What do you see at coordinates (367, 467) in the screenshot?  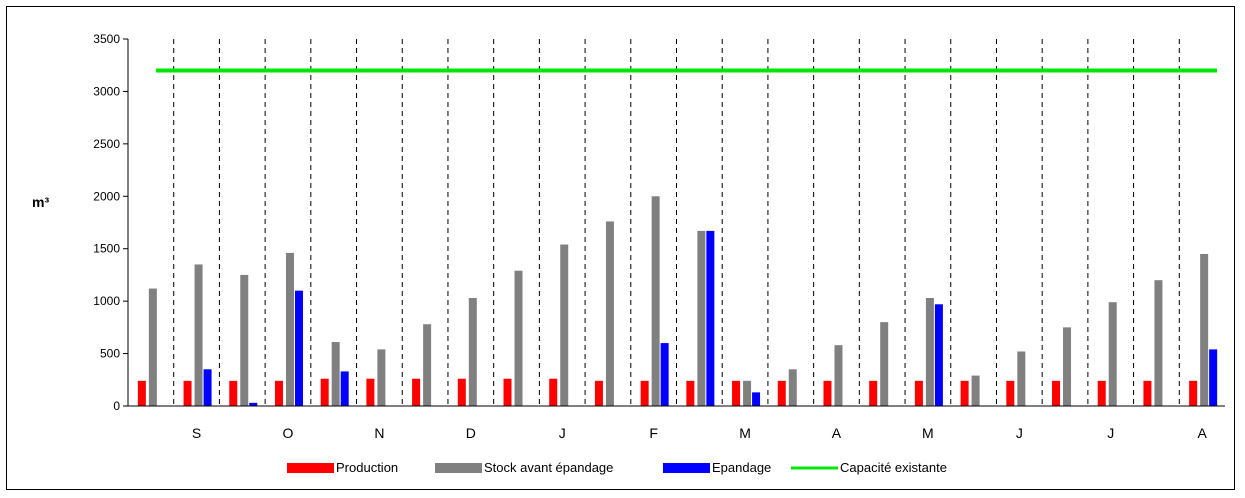 I see `legend-label: Production` at bounding box center [367, 467].